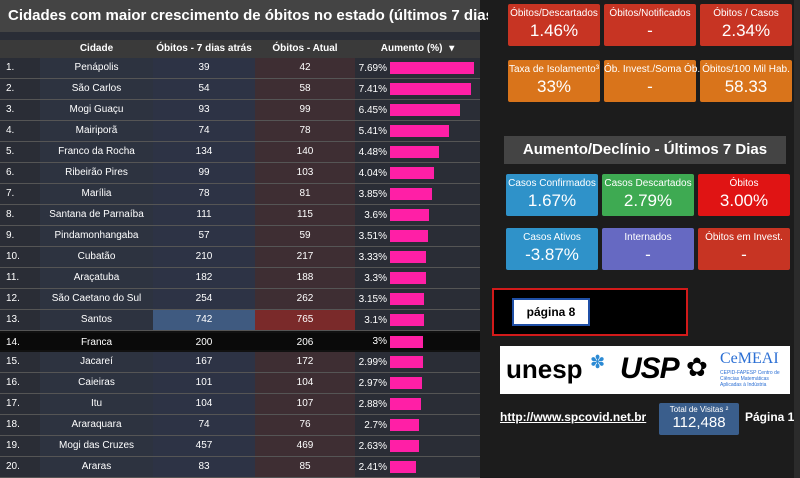 This screenshot has height=478, width=800. I want to click on row-city: Santos, so click(96, 320).